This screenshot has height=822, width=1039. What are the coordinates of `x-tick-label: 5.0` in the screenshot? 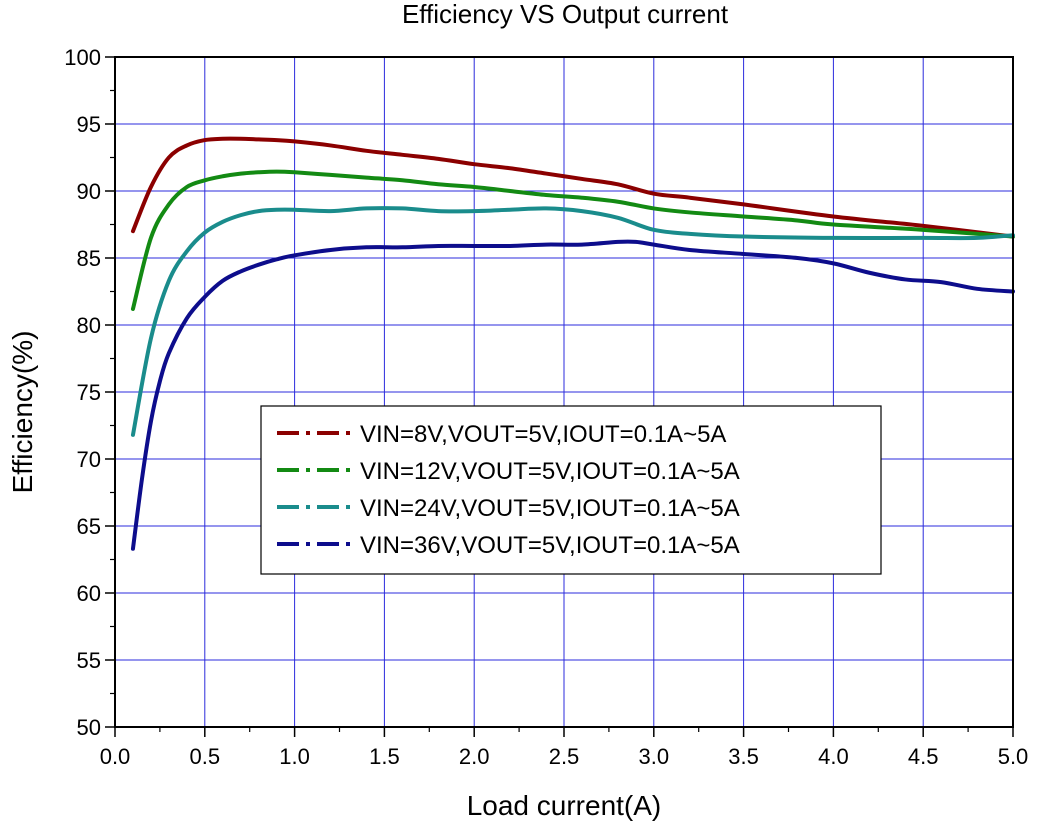 It's located at (1013, 756).